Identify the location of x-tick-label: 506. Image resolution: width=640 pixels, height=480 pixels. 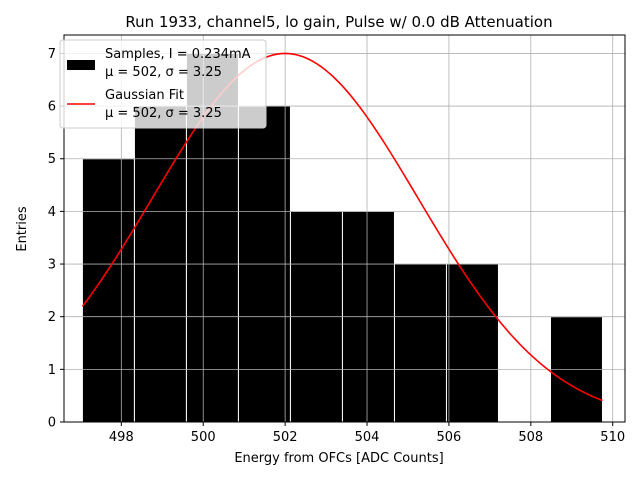
(449, 437).